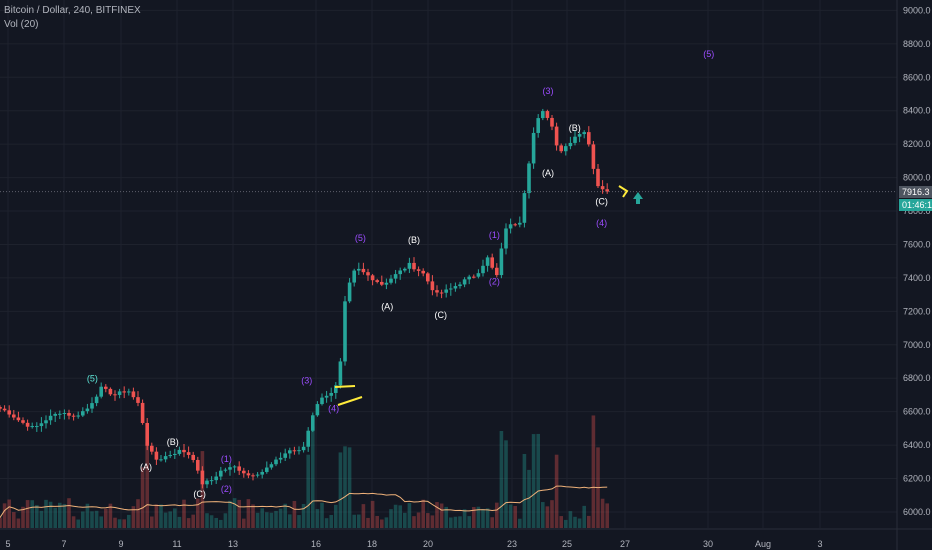  Describe the element at coordinates (345, 386) in the screenshot. I see `trendline-upper` at that location.